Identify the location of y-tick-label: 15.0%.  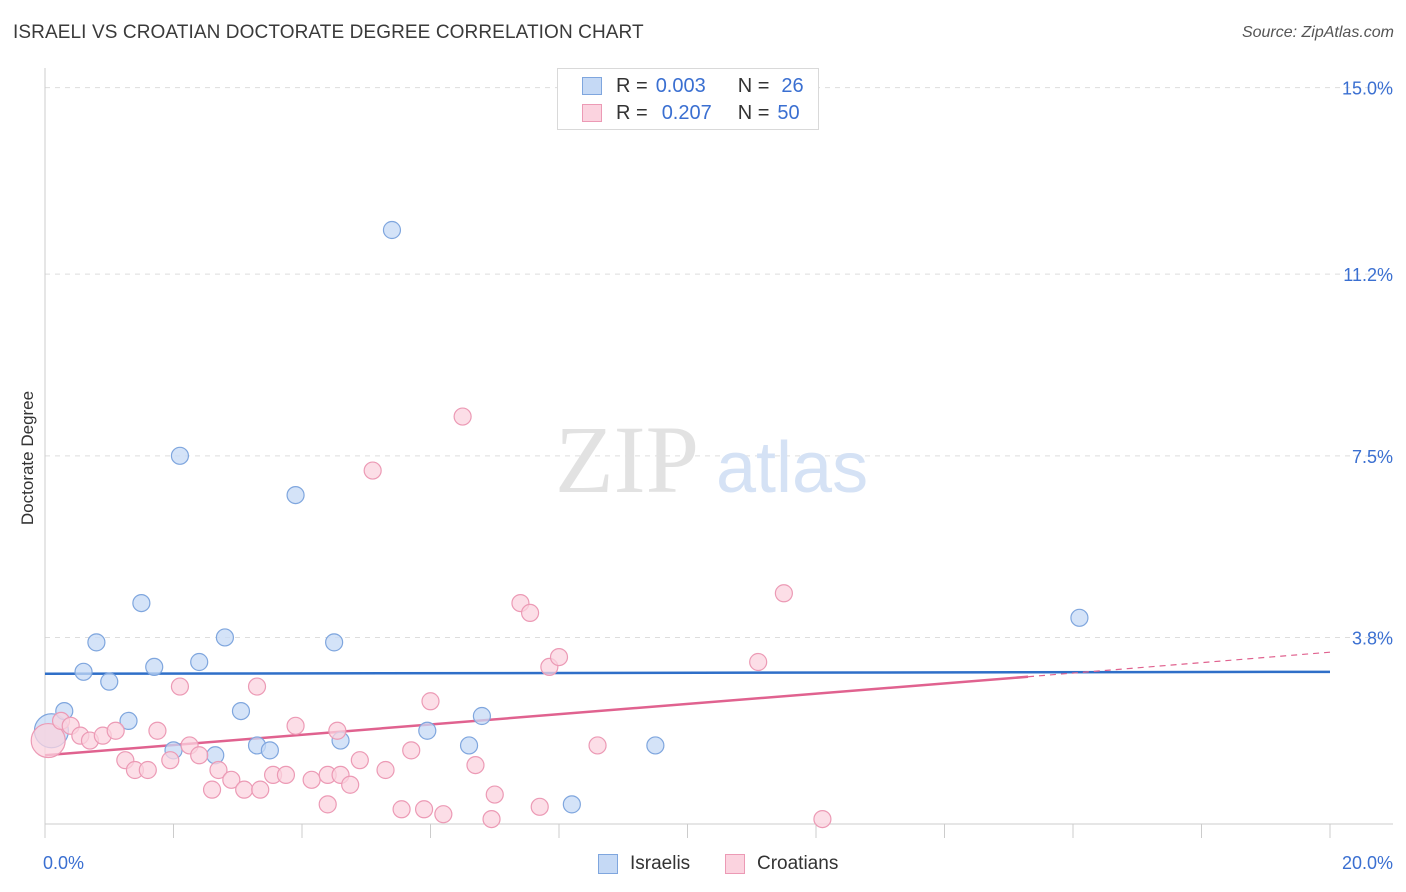
(1367, 89).